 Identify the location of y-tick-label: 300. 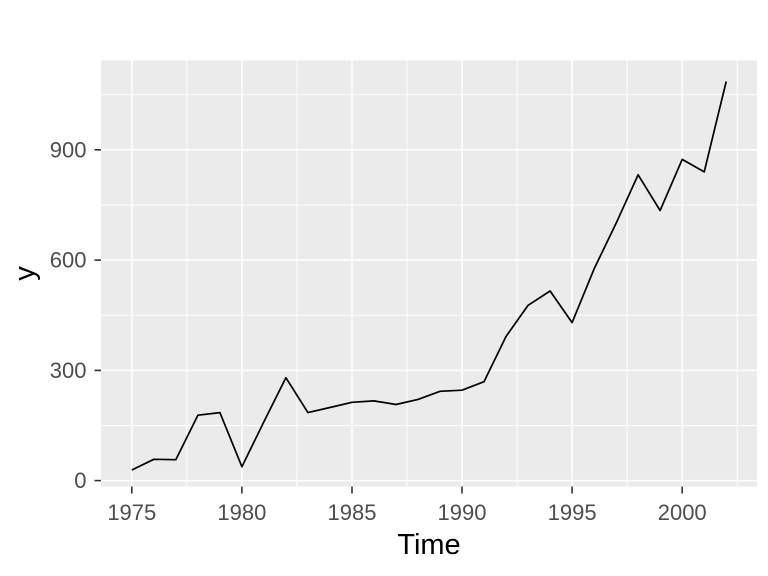
(68, 370).